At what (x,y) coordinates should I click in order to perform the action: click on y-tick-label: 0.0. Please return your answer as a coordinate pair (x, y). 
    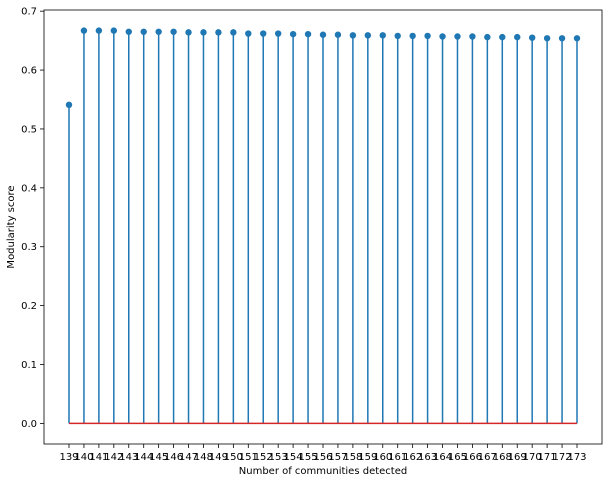
    Looking at the image, I should click on (29, 424).